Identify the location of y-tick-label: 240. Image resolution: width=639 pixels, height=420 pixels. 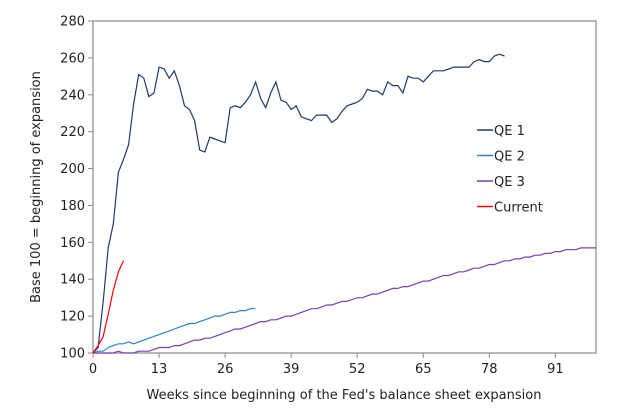
(72, 95).